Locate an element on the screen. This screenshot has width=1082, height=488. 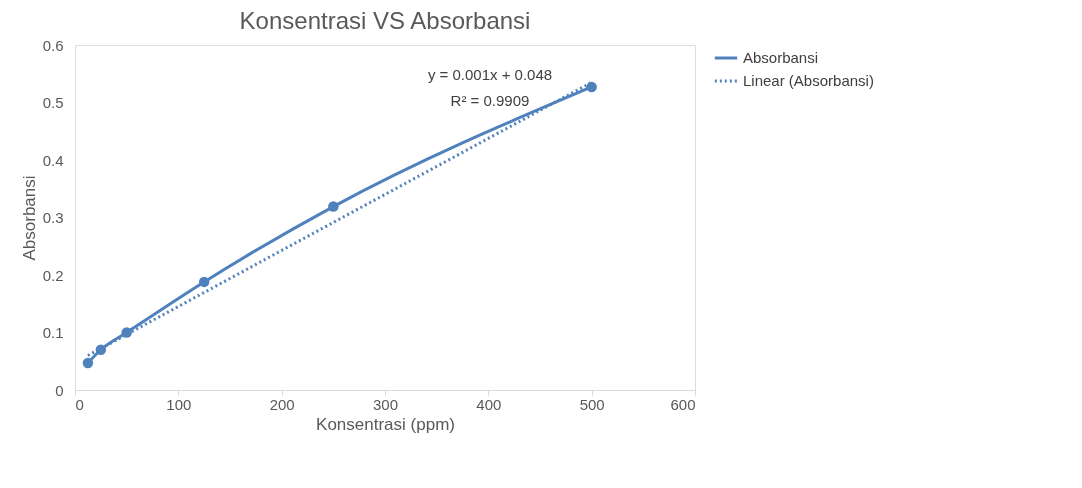
legend-label: Linear (Absorbansi) is located at coordinates (808, 80).